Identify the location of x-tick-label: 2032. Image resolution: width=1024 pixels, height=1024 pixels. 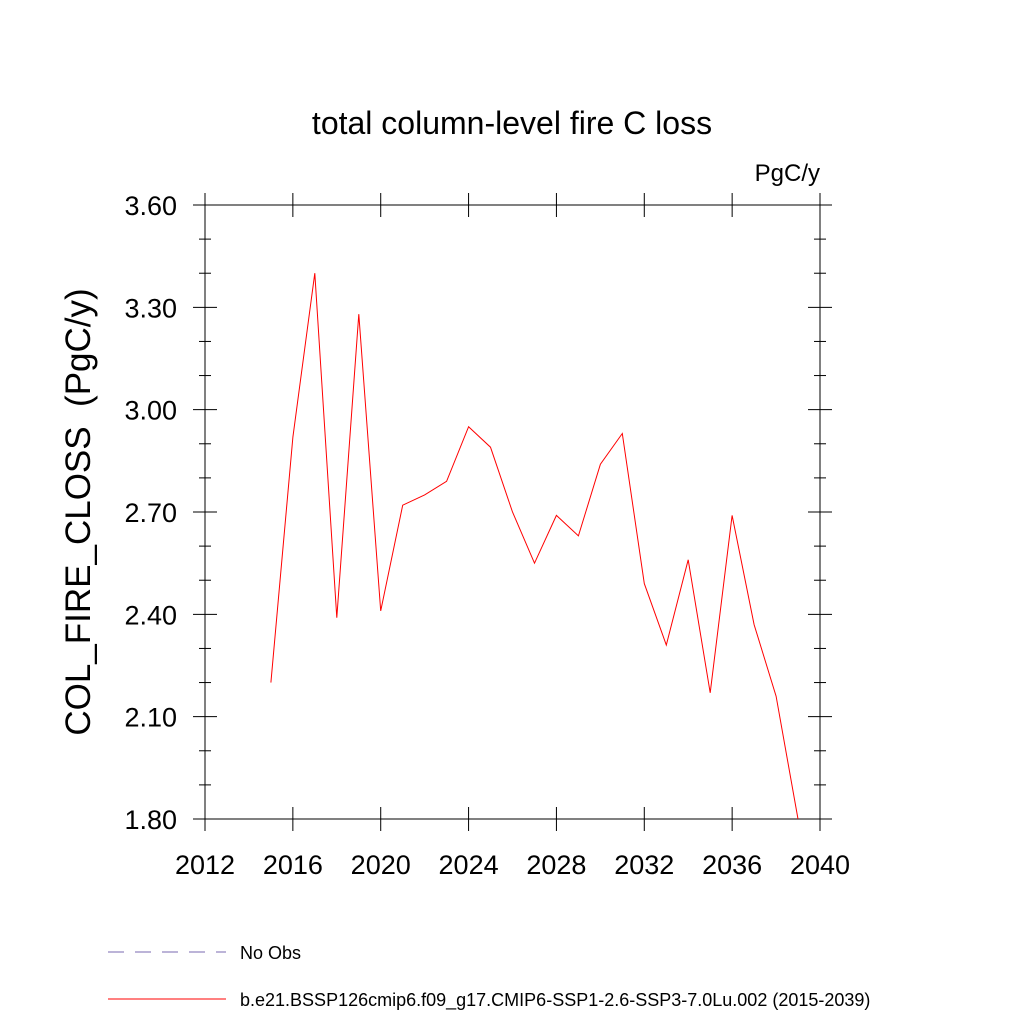
(644, 865).